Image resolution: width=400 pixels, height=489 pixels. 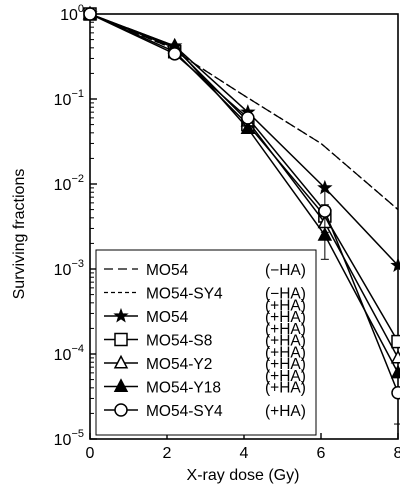 What do you see at coordinates (244, 453) in the screenshot?
I see `x-tick-label: 4` at bounding box center [244, 453].